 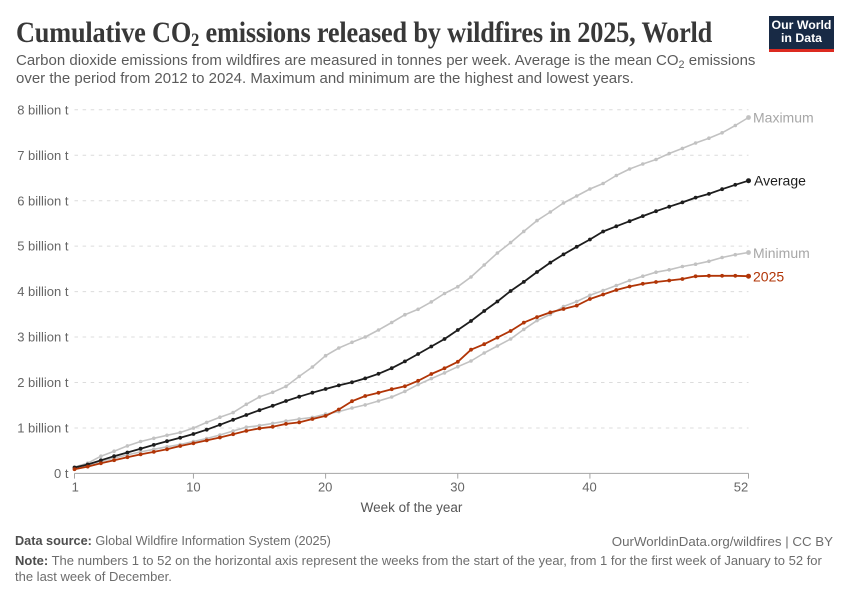 What do you see at coordinates (43, 155) in the screenshot?
I see `svg-text: 7 billion t` at bounding box center [43, 155].